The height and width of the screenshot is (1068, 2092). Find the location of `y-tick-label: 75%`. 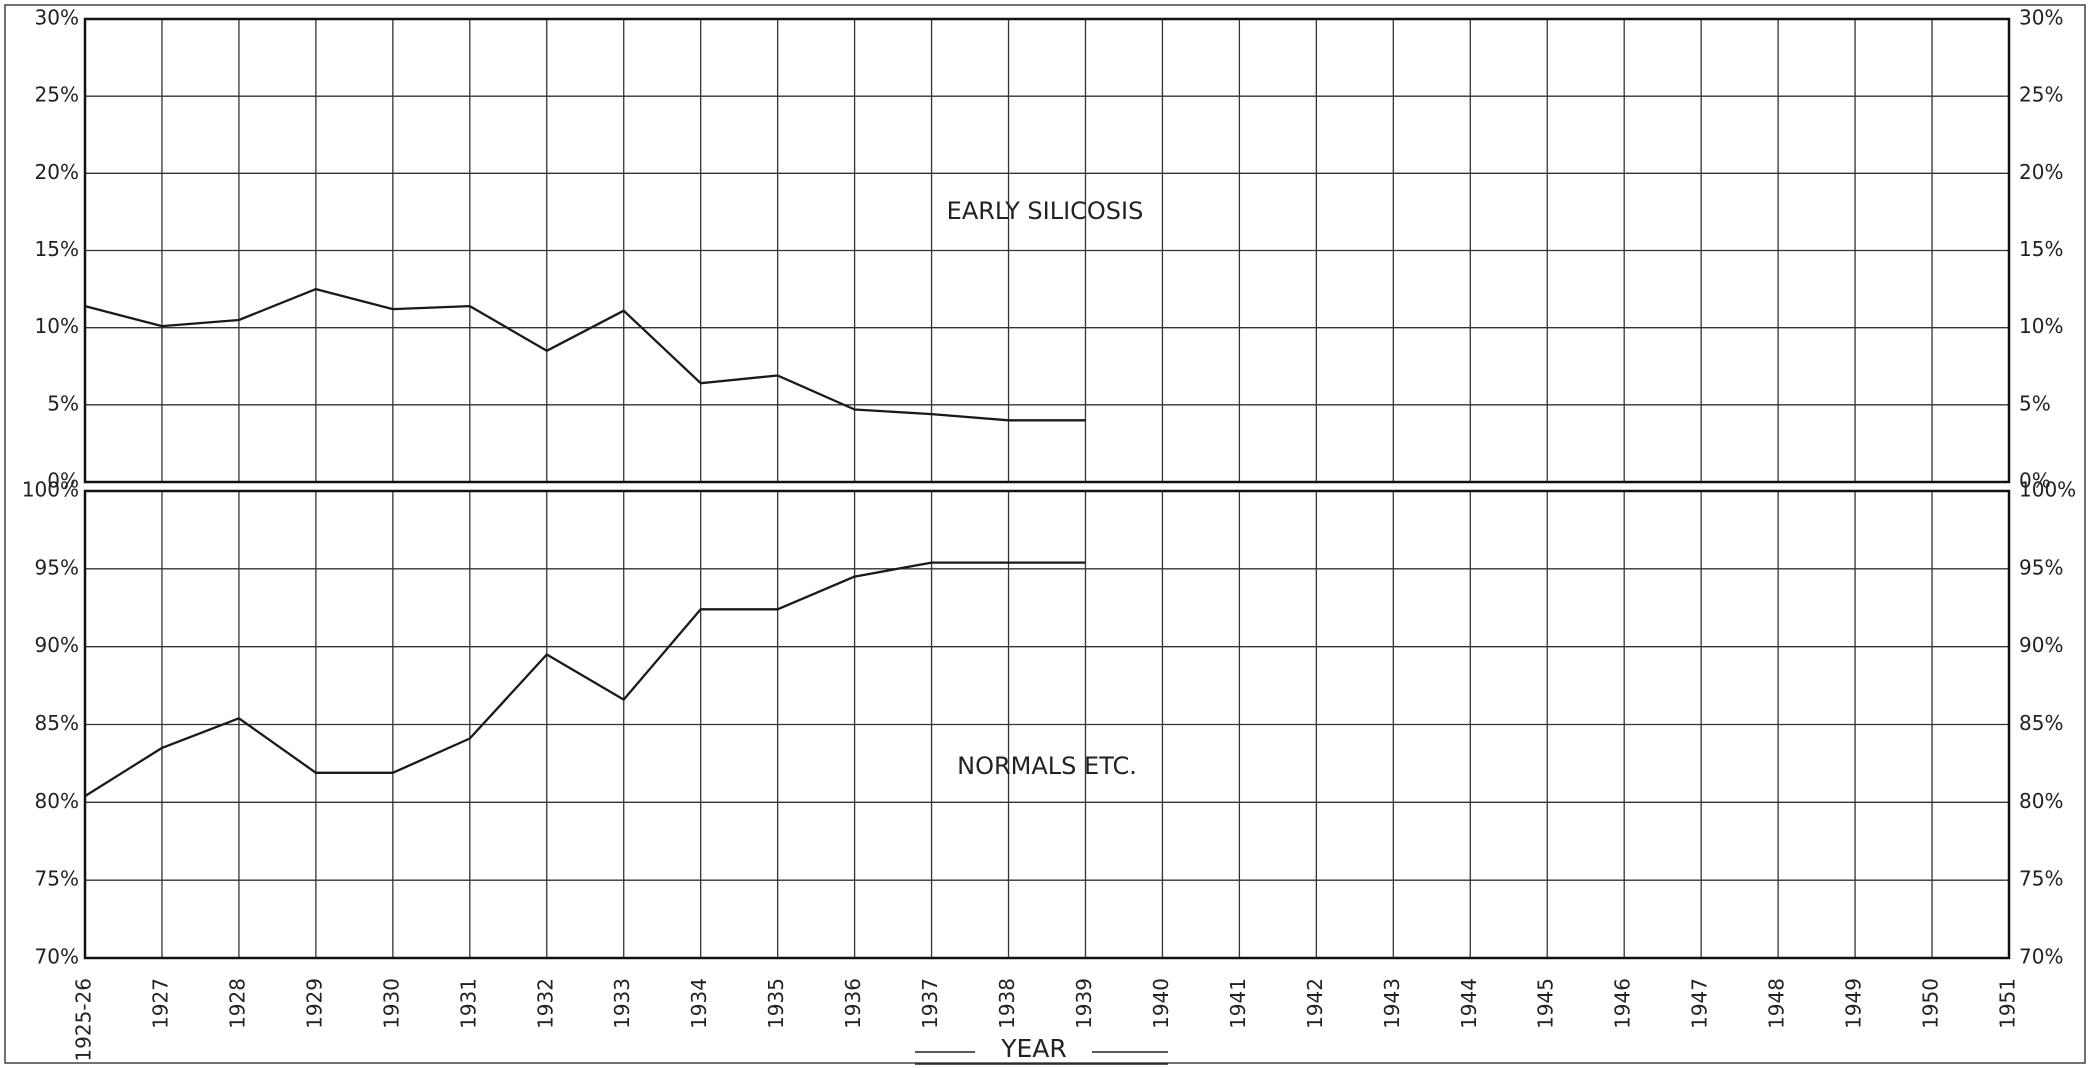

y-tick-label: 75% is located at coordinates (57, 879).